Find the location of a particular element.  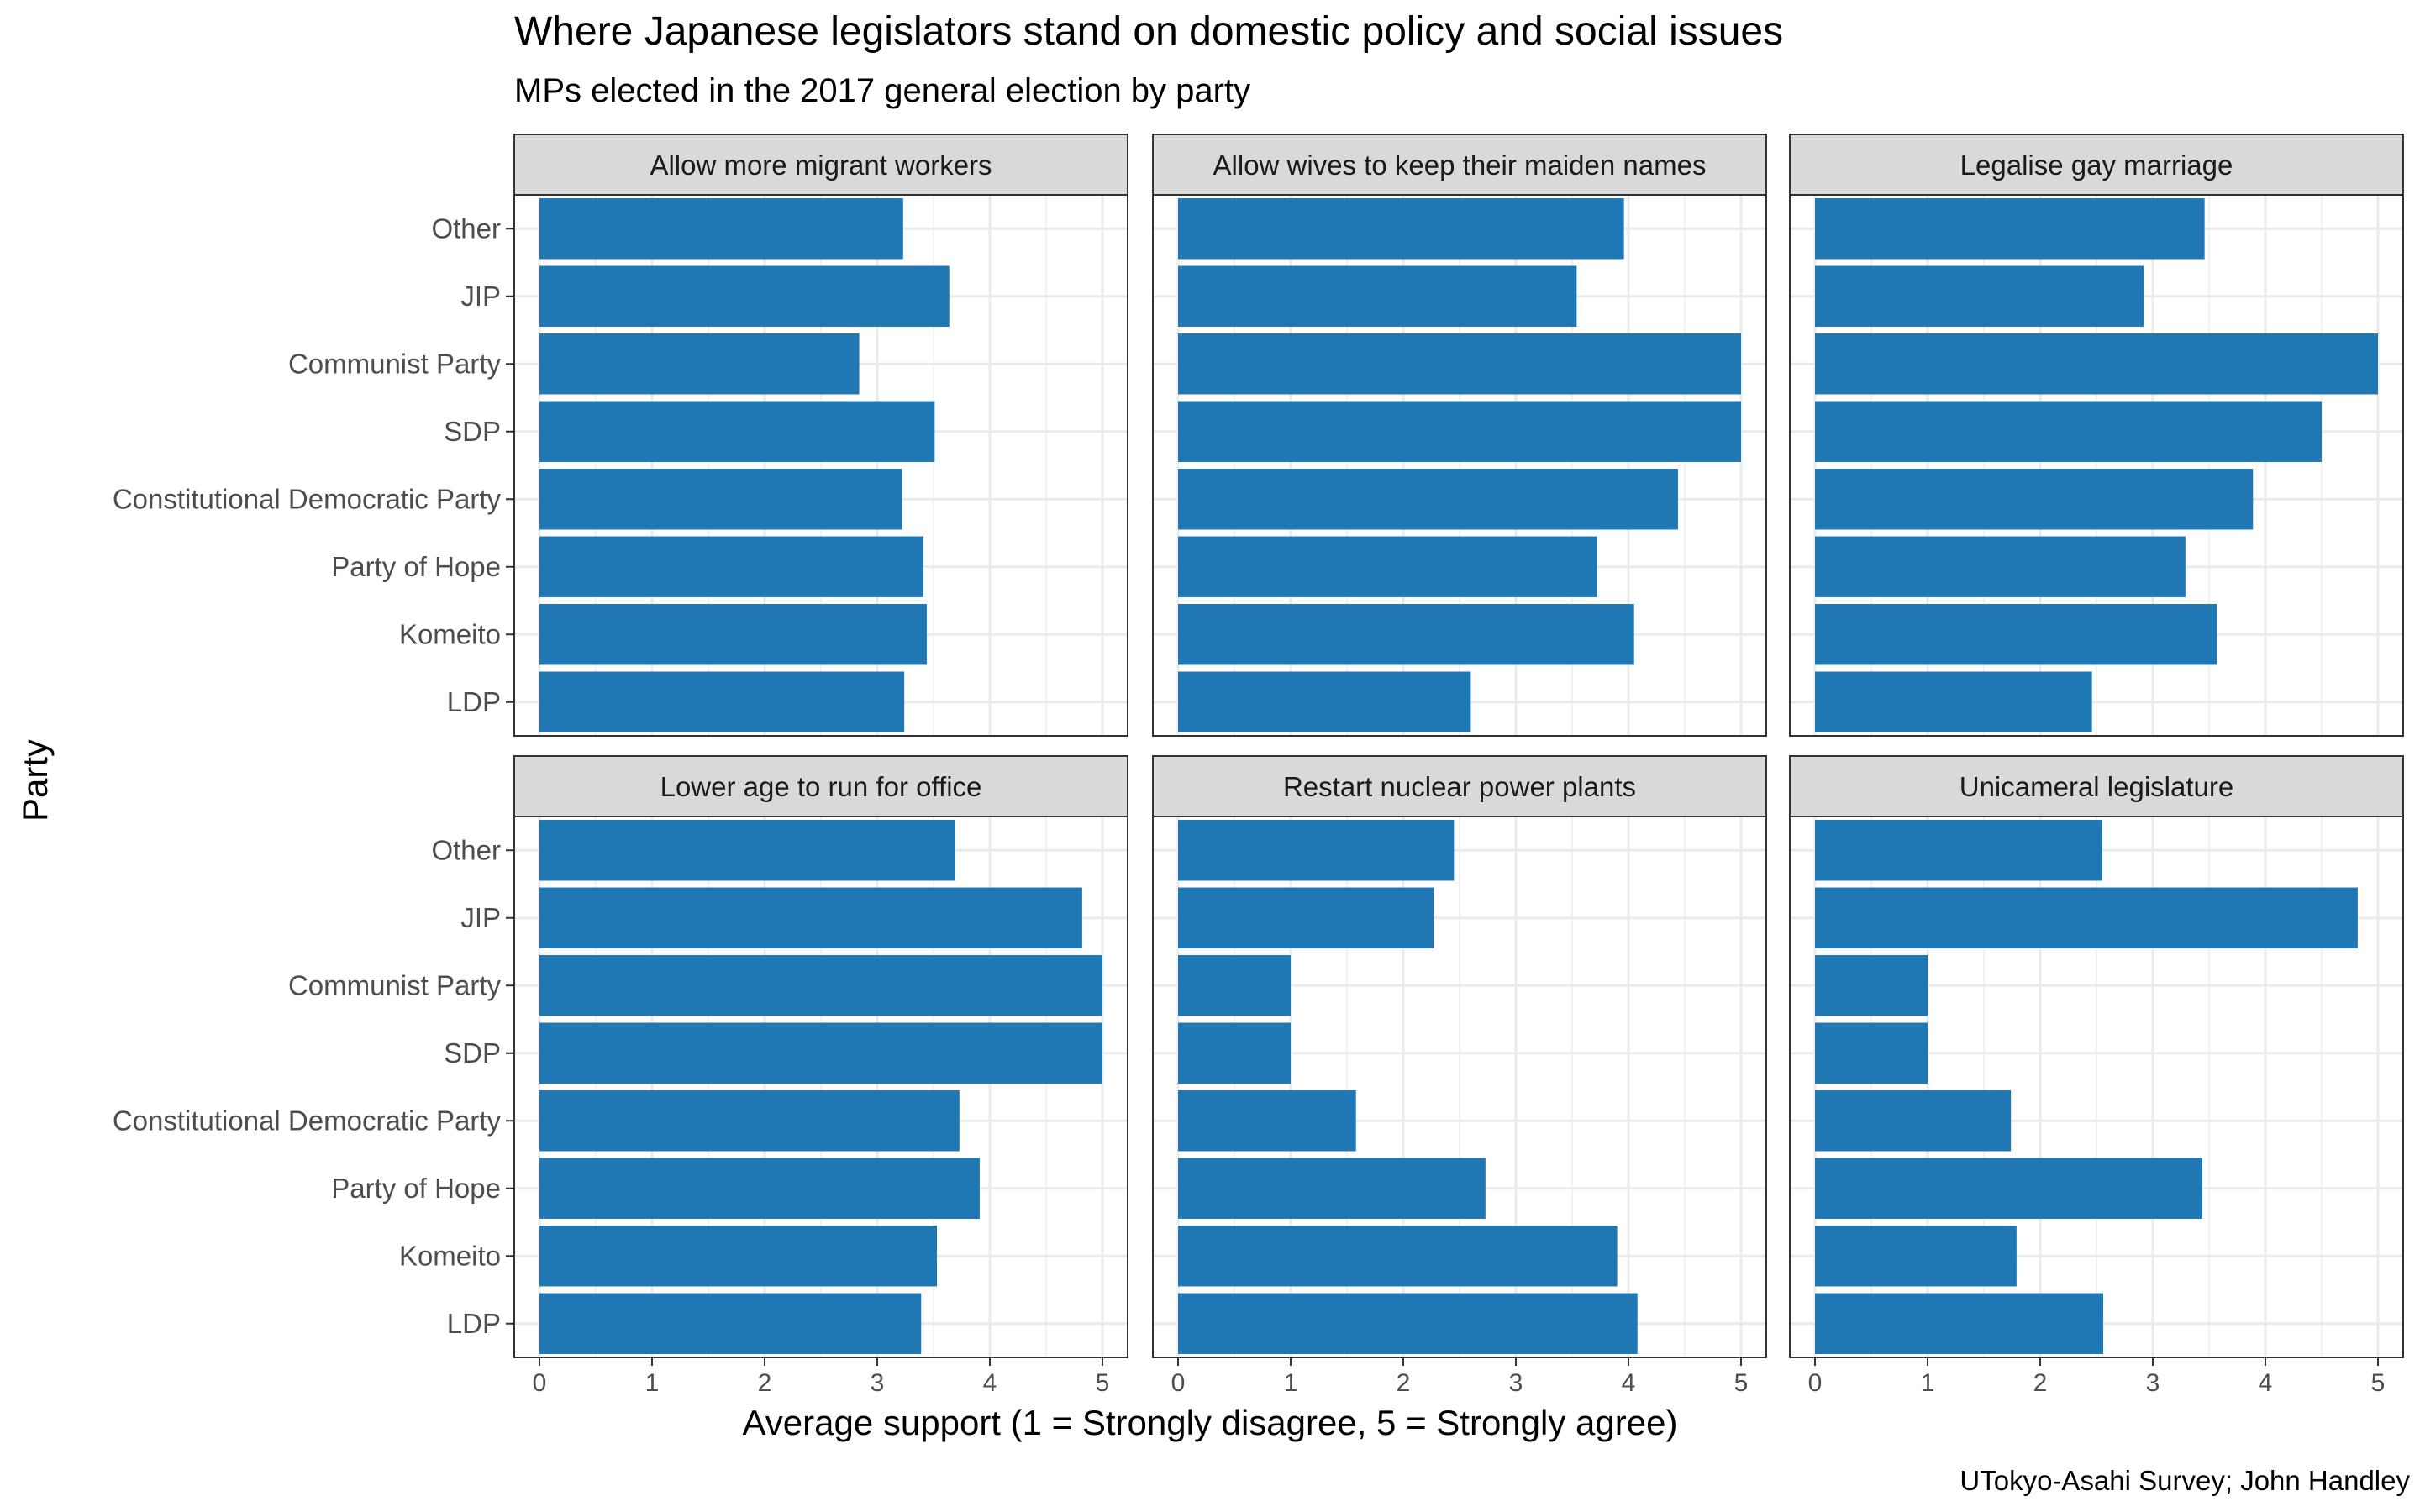

facet-panel: Restart nuclear power plants 0 1 2 3 4 5 is located at coordinates (1459, 1076).